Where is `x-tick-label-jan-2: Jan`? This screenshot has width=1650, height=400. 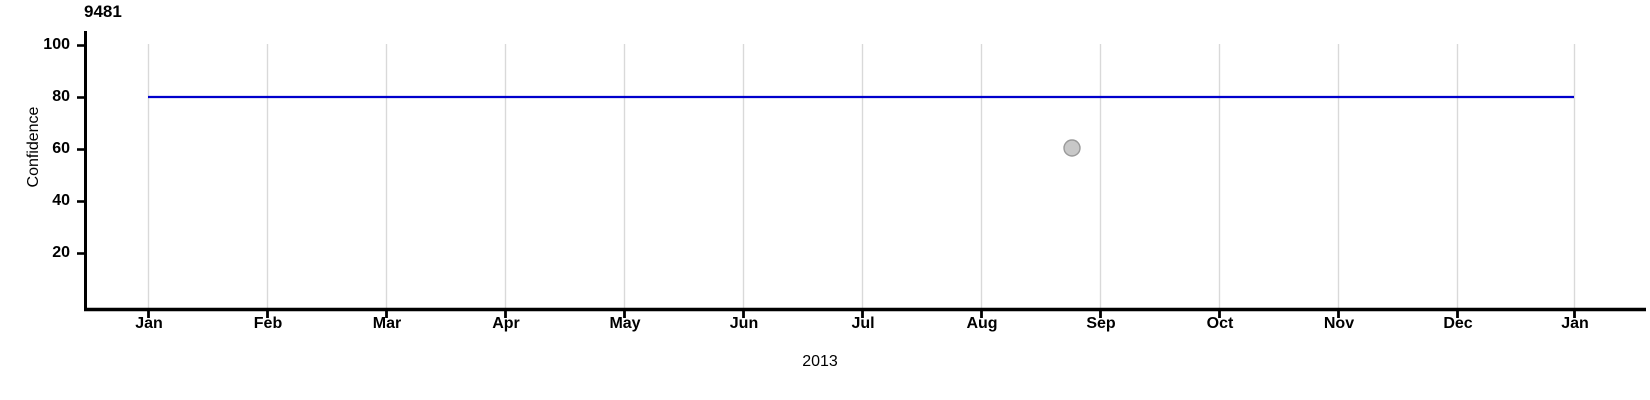 x-tick-label-jan-2: Jan is located at coordinates (1575, 323).